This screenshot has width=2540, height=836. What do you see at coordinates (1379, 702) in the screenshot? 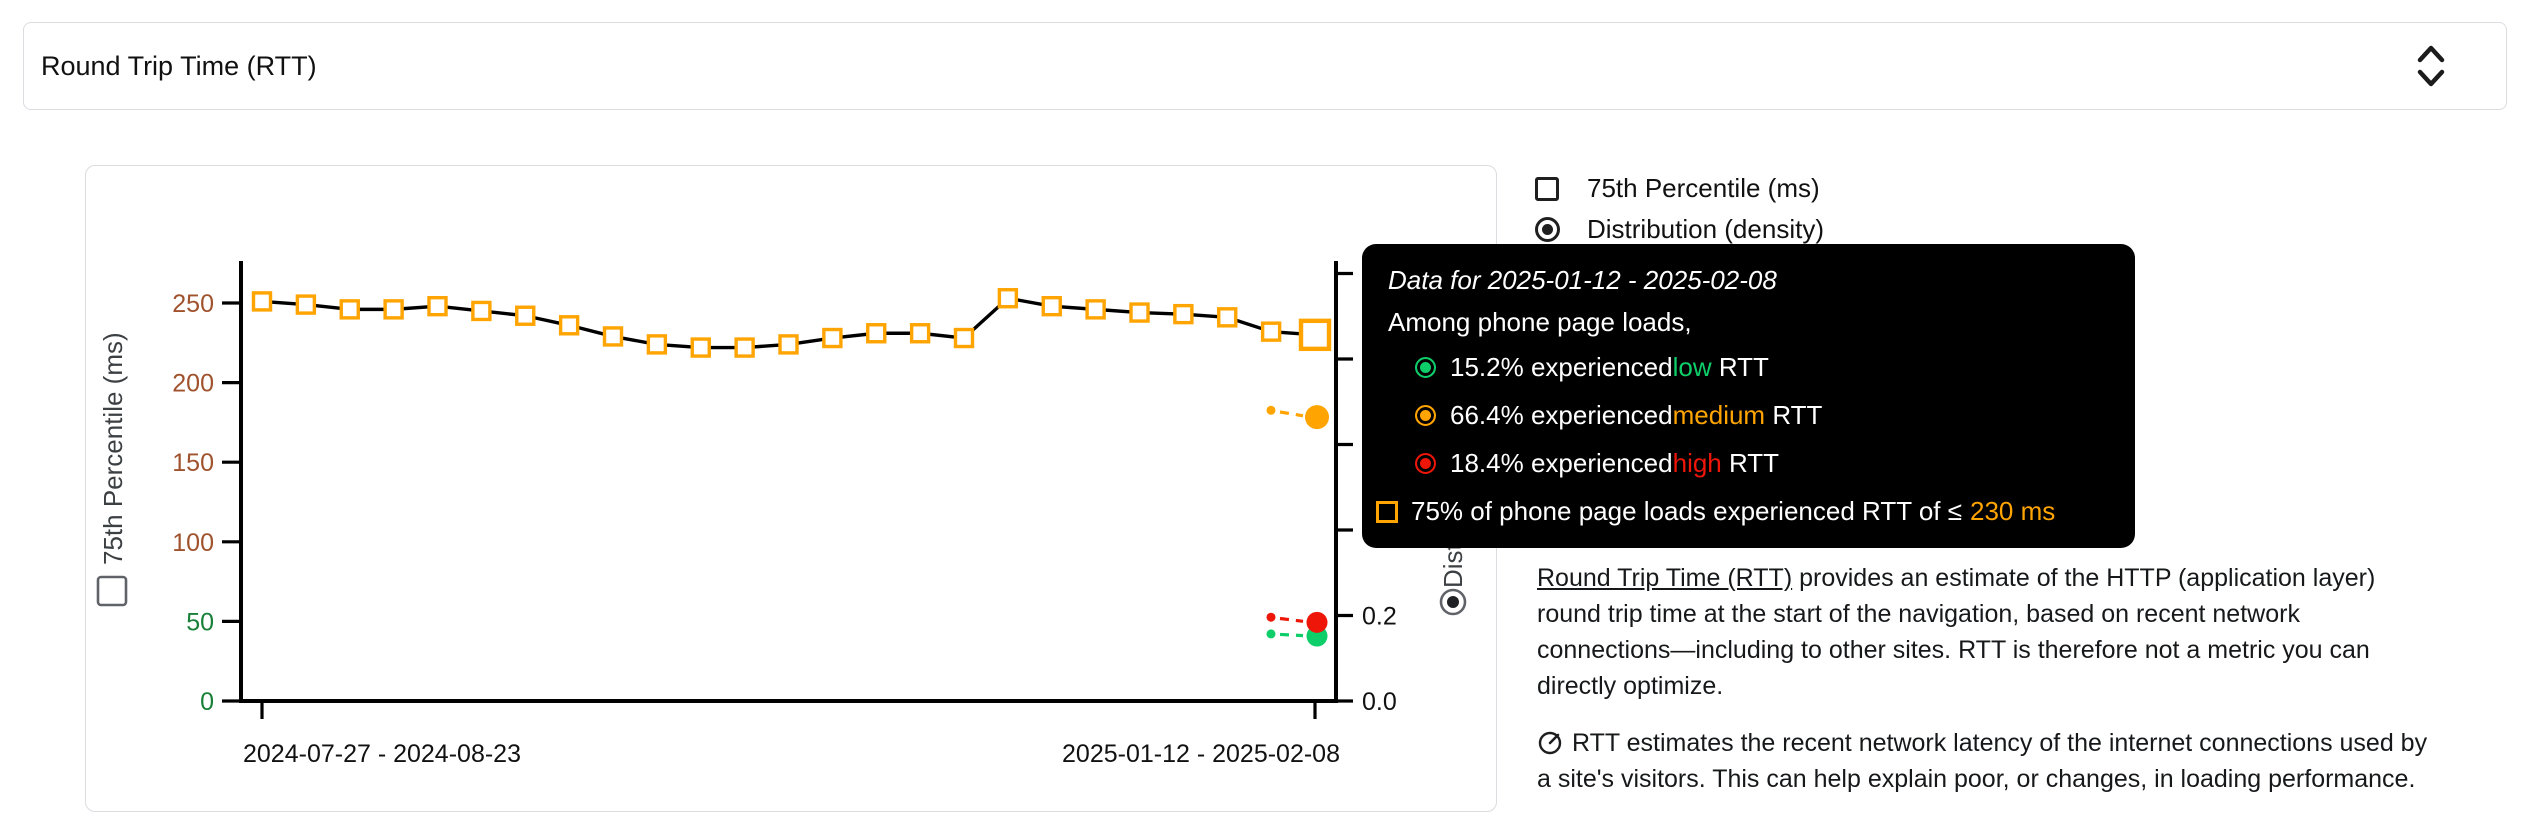
I see `density-axis-tick-label: 0.0` at bounding box center [1379, 702].